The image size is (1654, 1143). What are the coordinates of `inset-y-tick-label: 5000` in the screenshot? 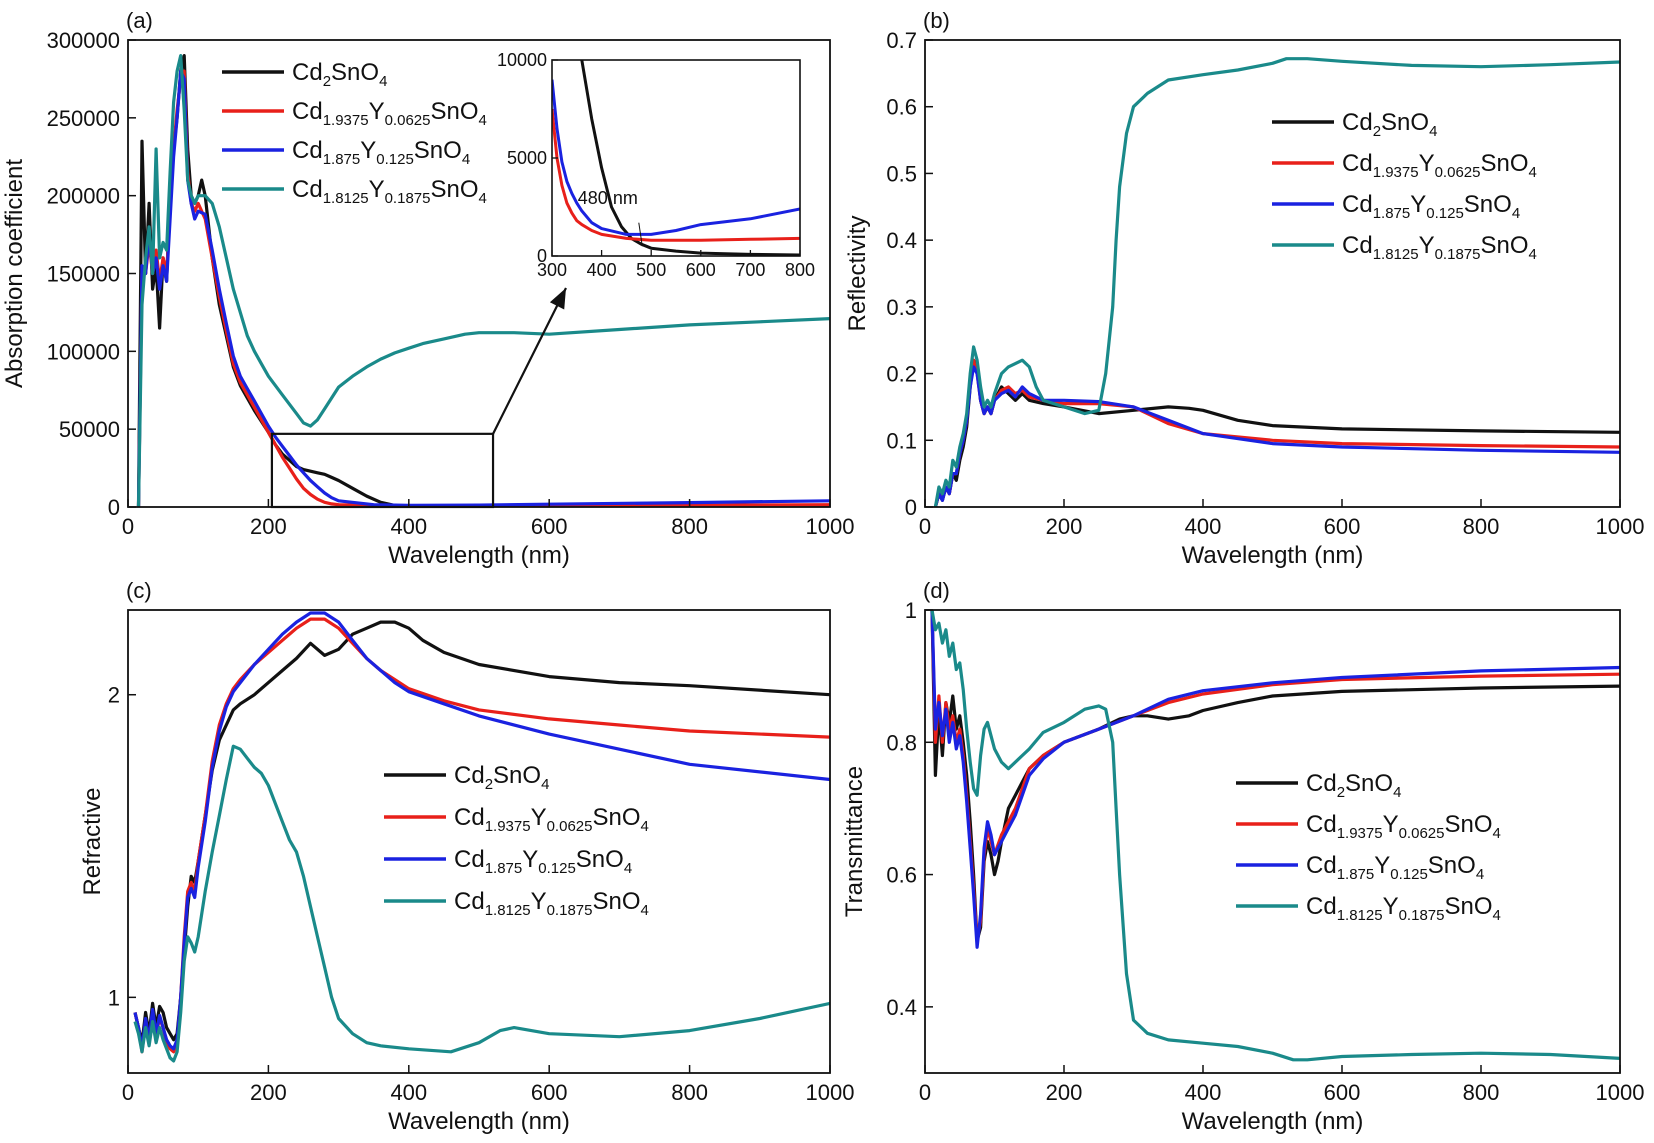 It's located at (527, 158).